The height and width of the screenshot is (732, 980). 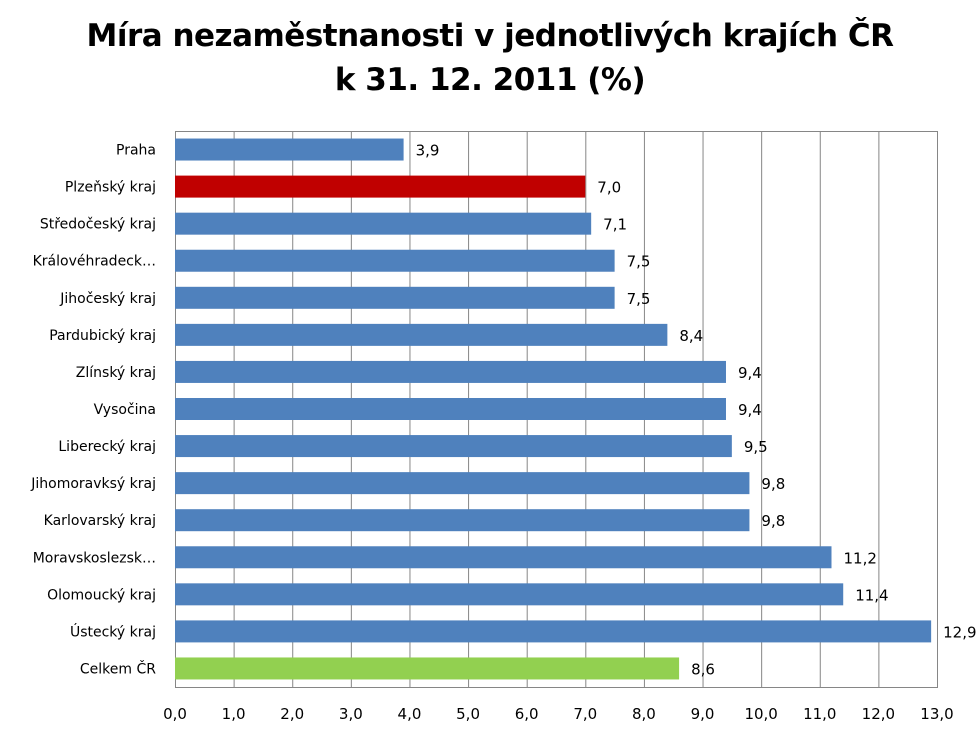 What do you see at coordinates (527, 714) in the screenshot?
I see `x-tick-label: 6,0` at bounding box center [527, 714].